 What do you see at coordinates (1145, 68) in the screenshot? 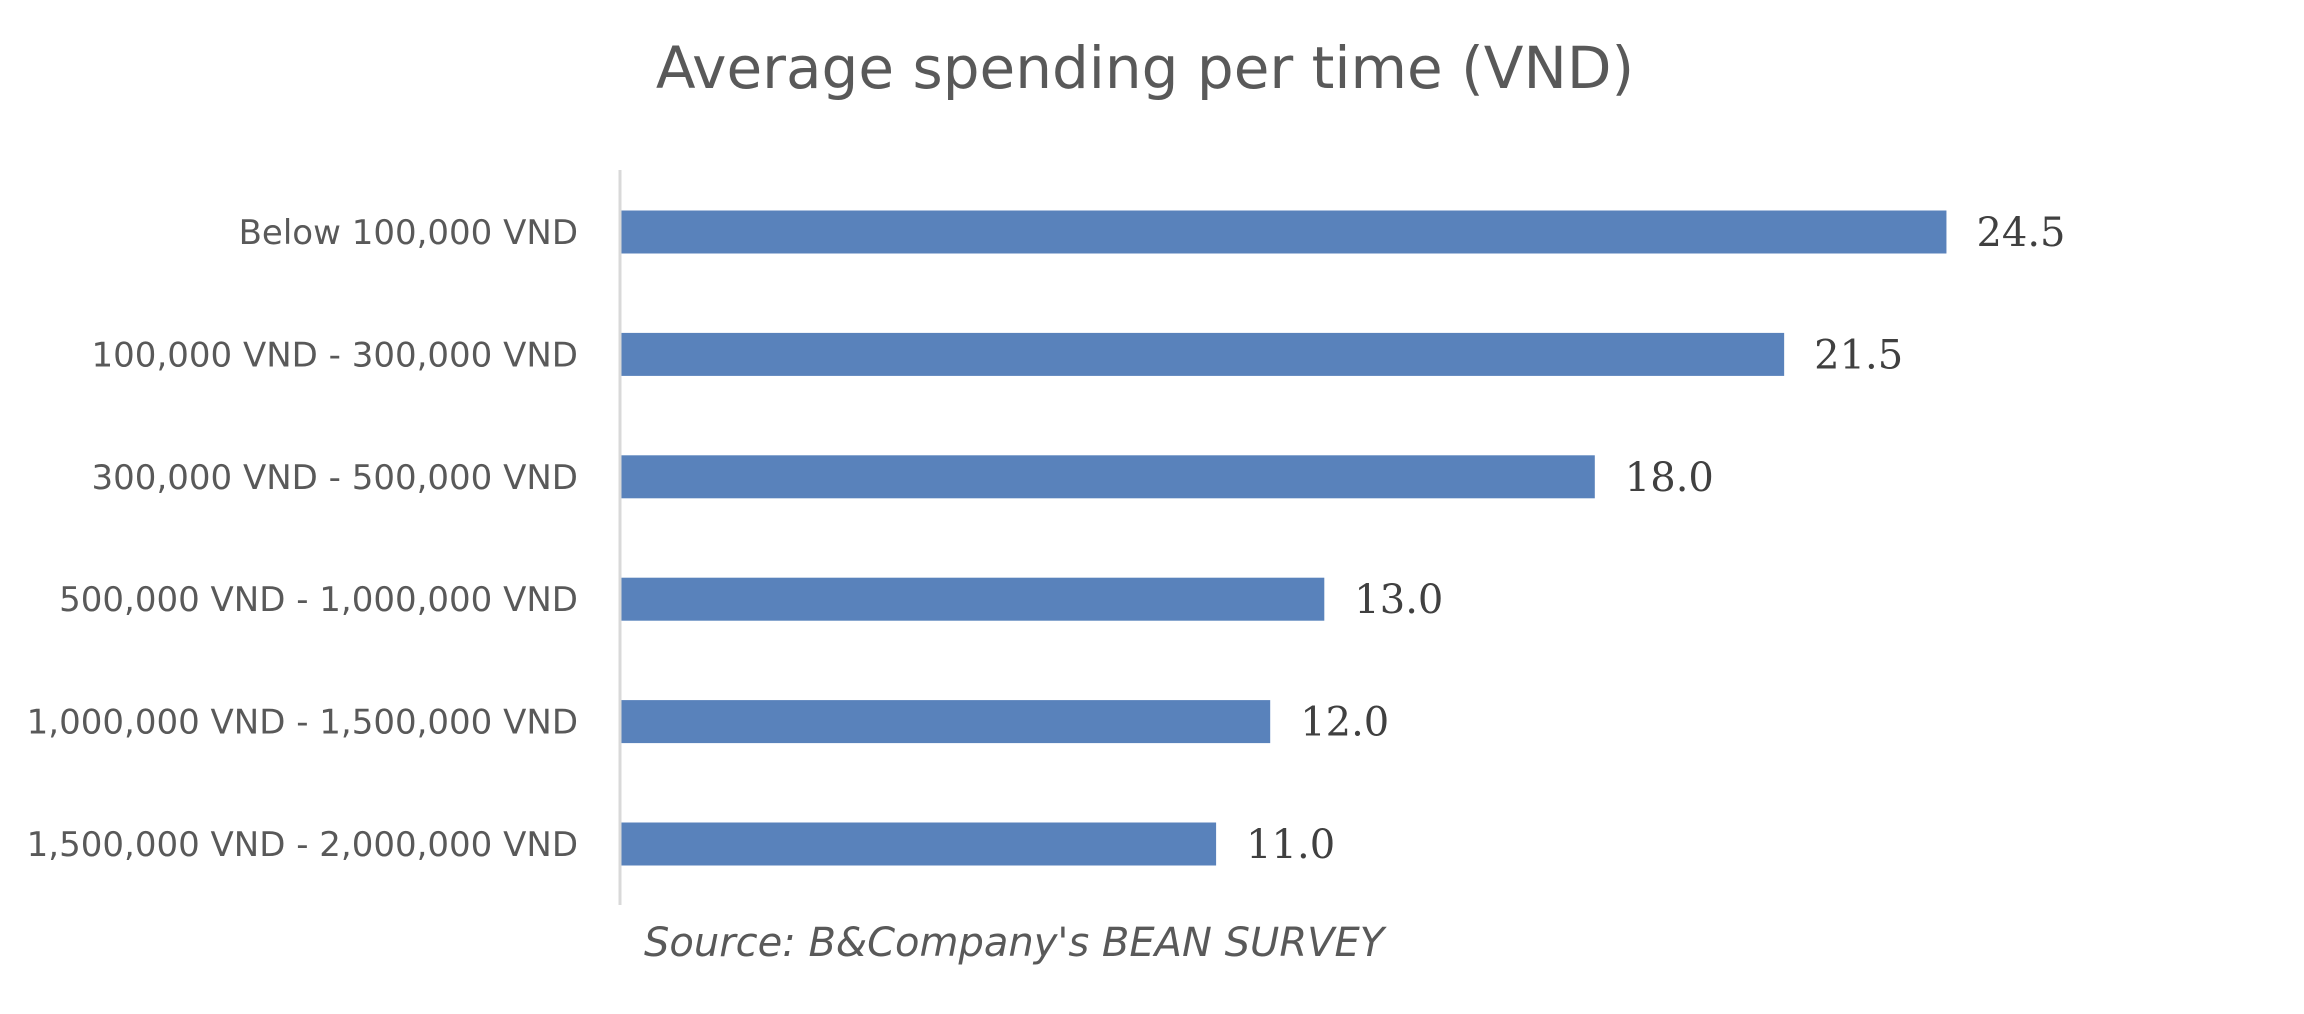
I see `chart-title: Average spending per time (VND)` at bounding box center [1145, 68].